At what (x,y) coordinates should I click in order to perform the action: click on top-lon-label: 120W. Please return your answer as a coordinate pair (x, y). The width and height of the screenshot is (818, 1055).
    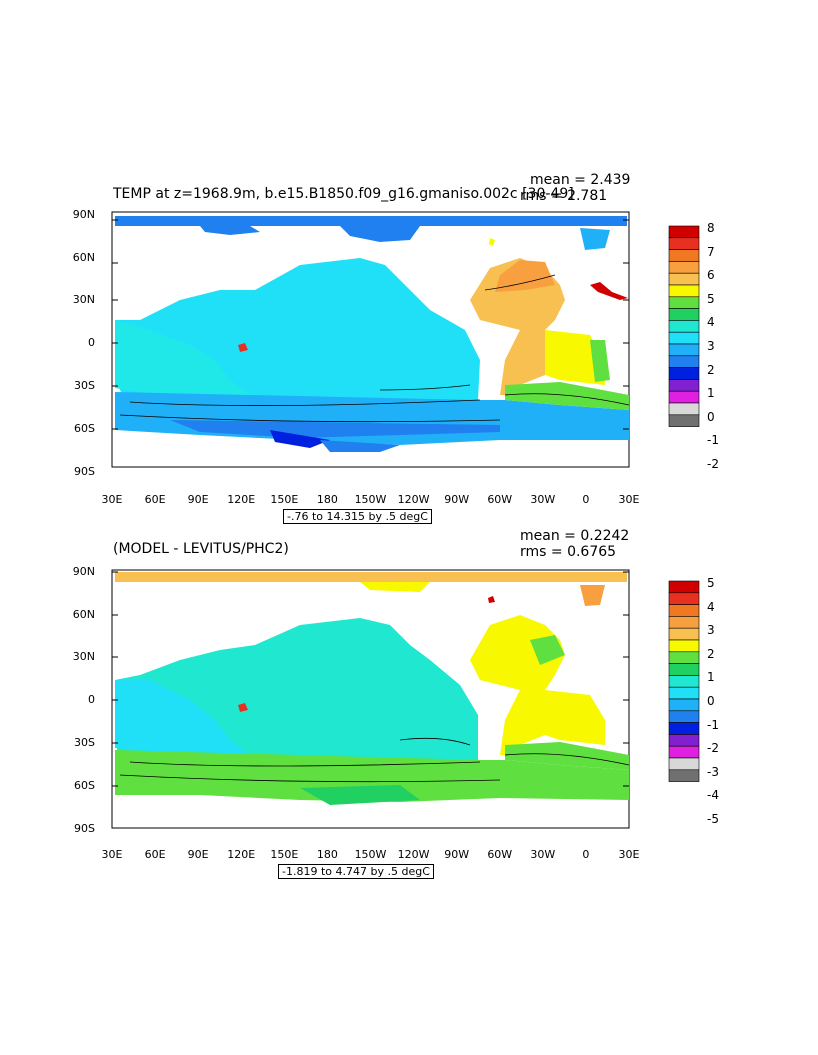
    Looking at the image, I should click on (413, 499).